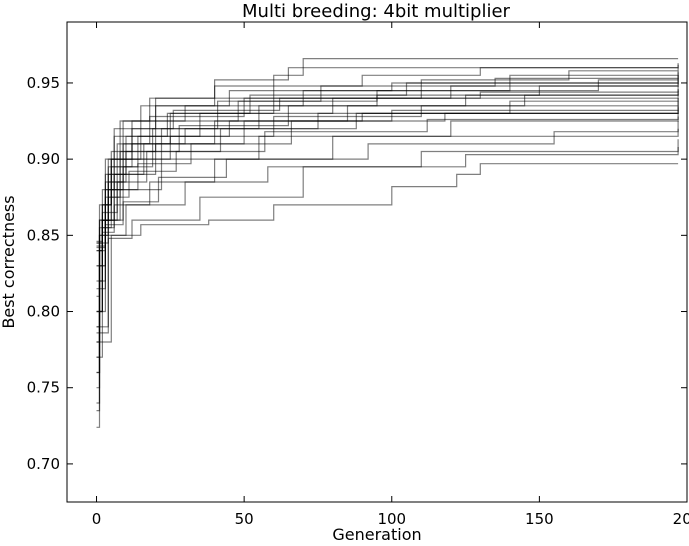  Describe the element at coordinates (43, 83) in the screenshot. I see `y-tick-label: 0.95` at that location.